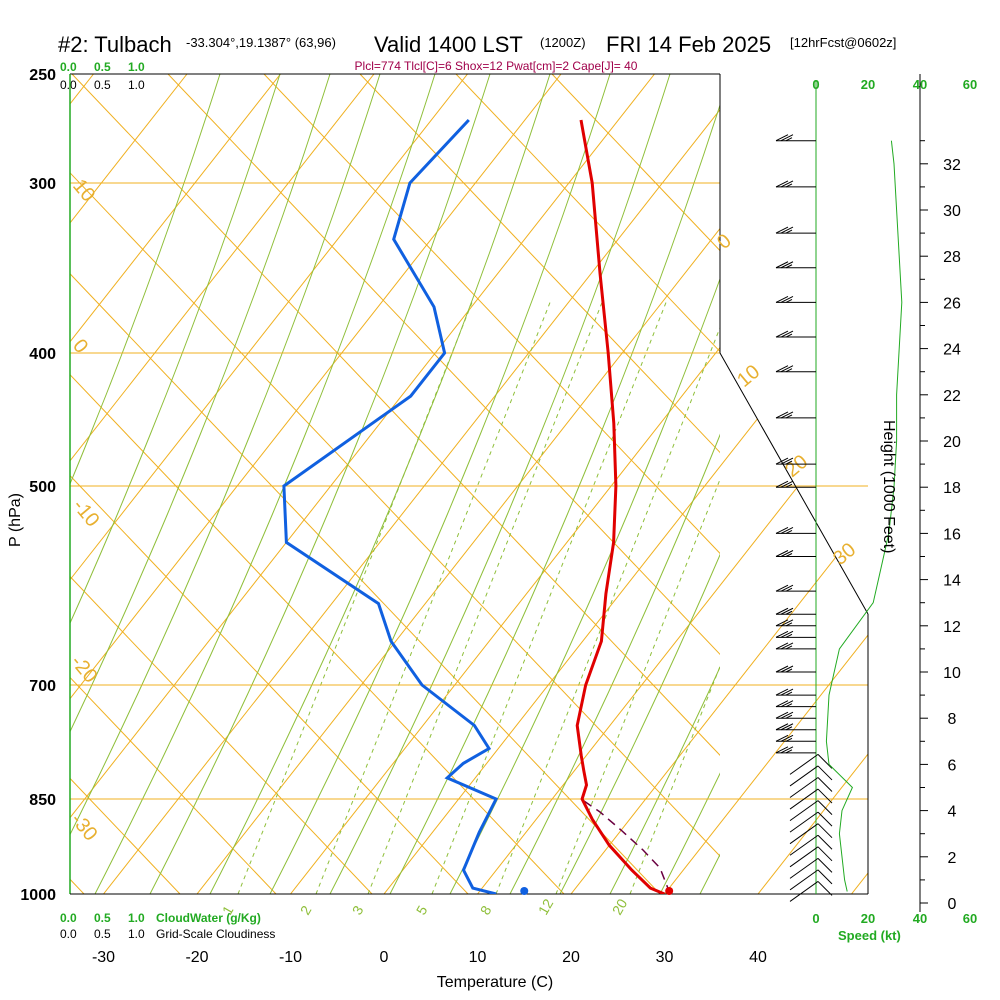 The height and width of the screenshot is (1000, 1000). Describe the element at coordinates (843, 42) in the screenshot. I see `forecast-run: [12hrFcst@0602z]` at that location.